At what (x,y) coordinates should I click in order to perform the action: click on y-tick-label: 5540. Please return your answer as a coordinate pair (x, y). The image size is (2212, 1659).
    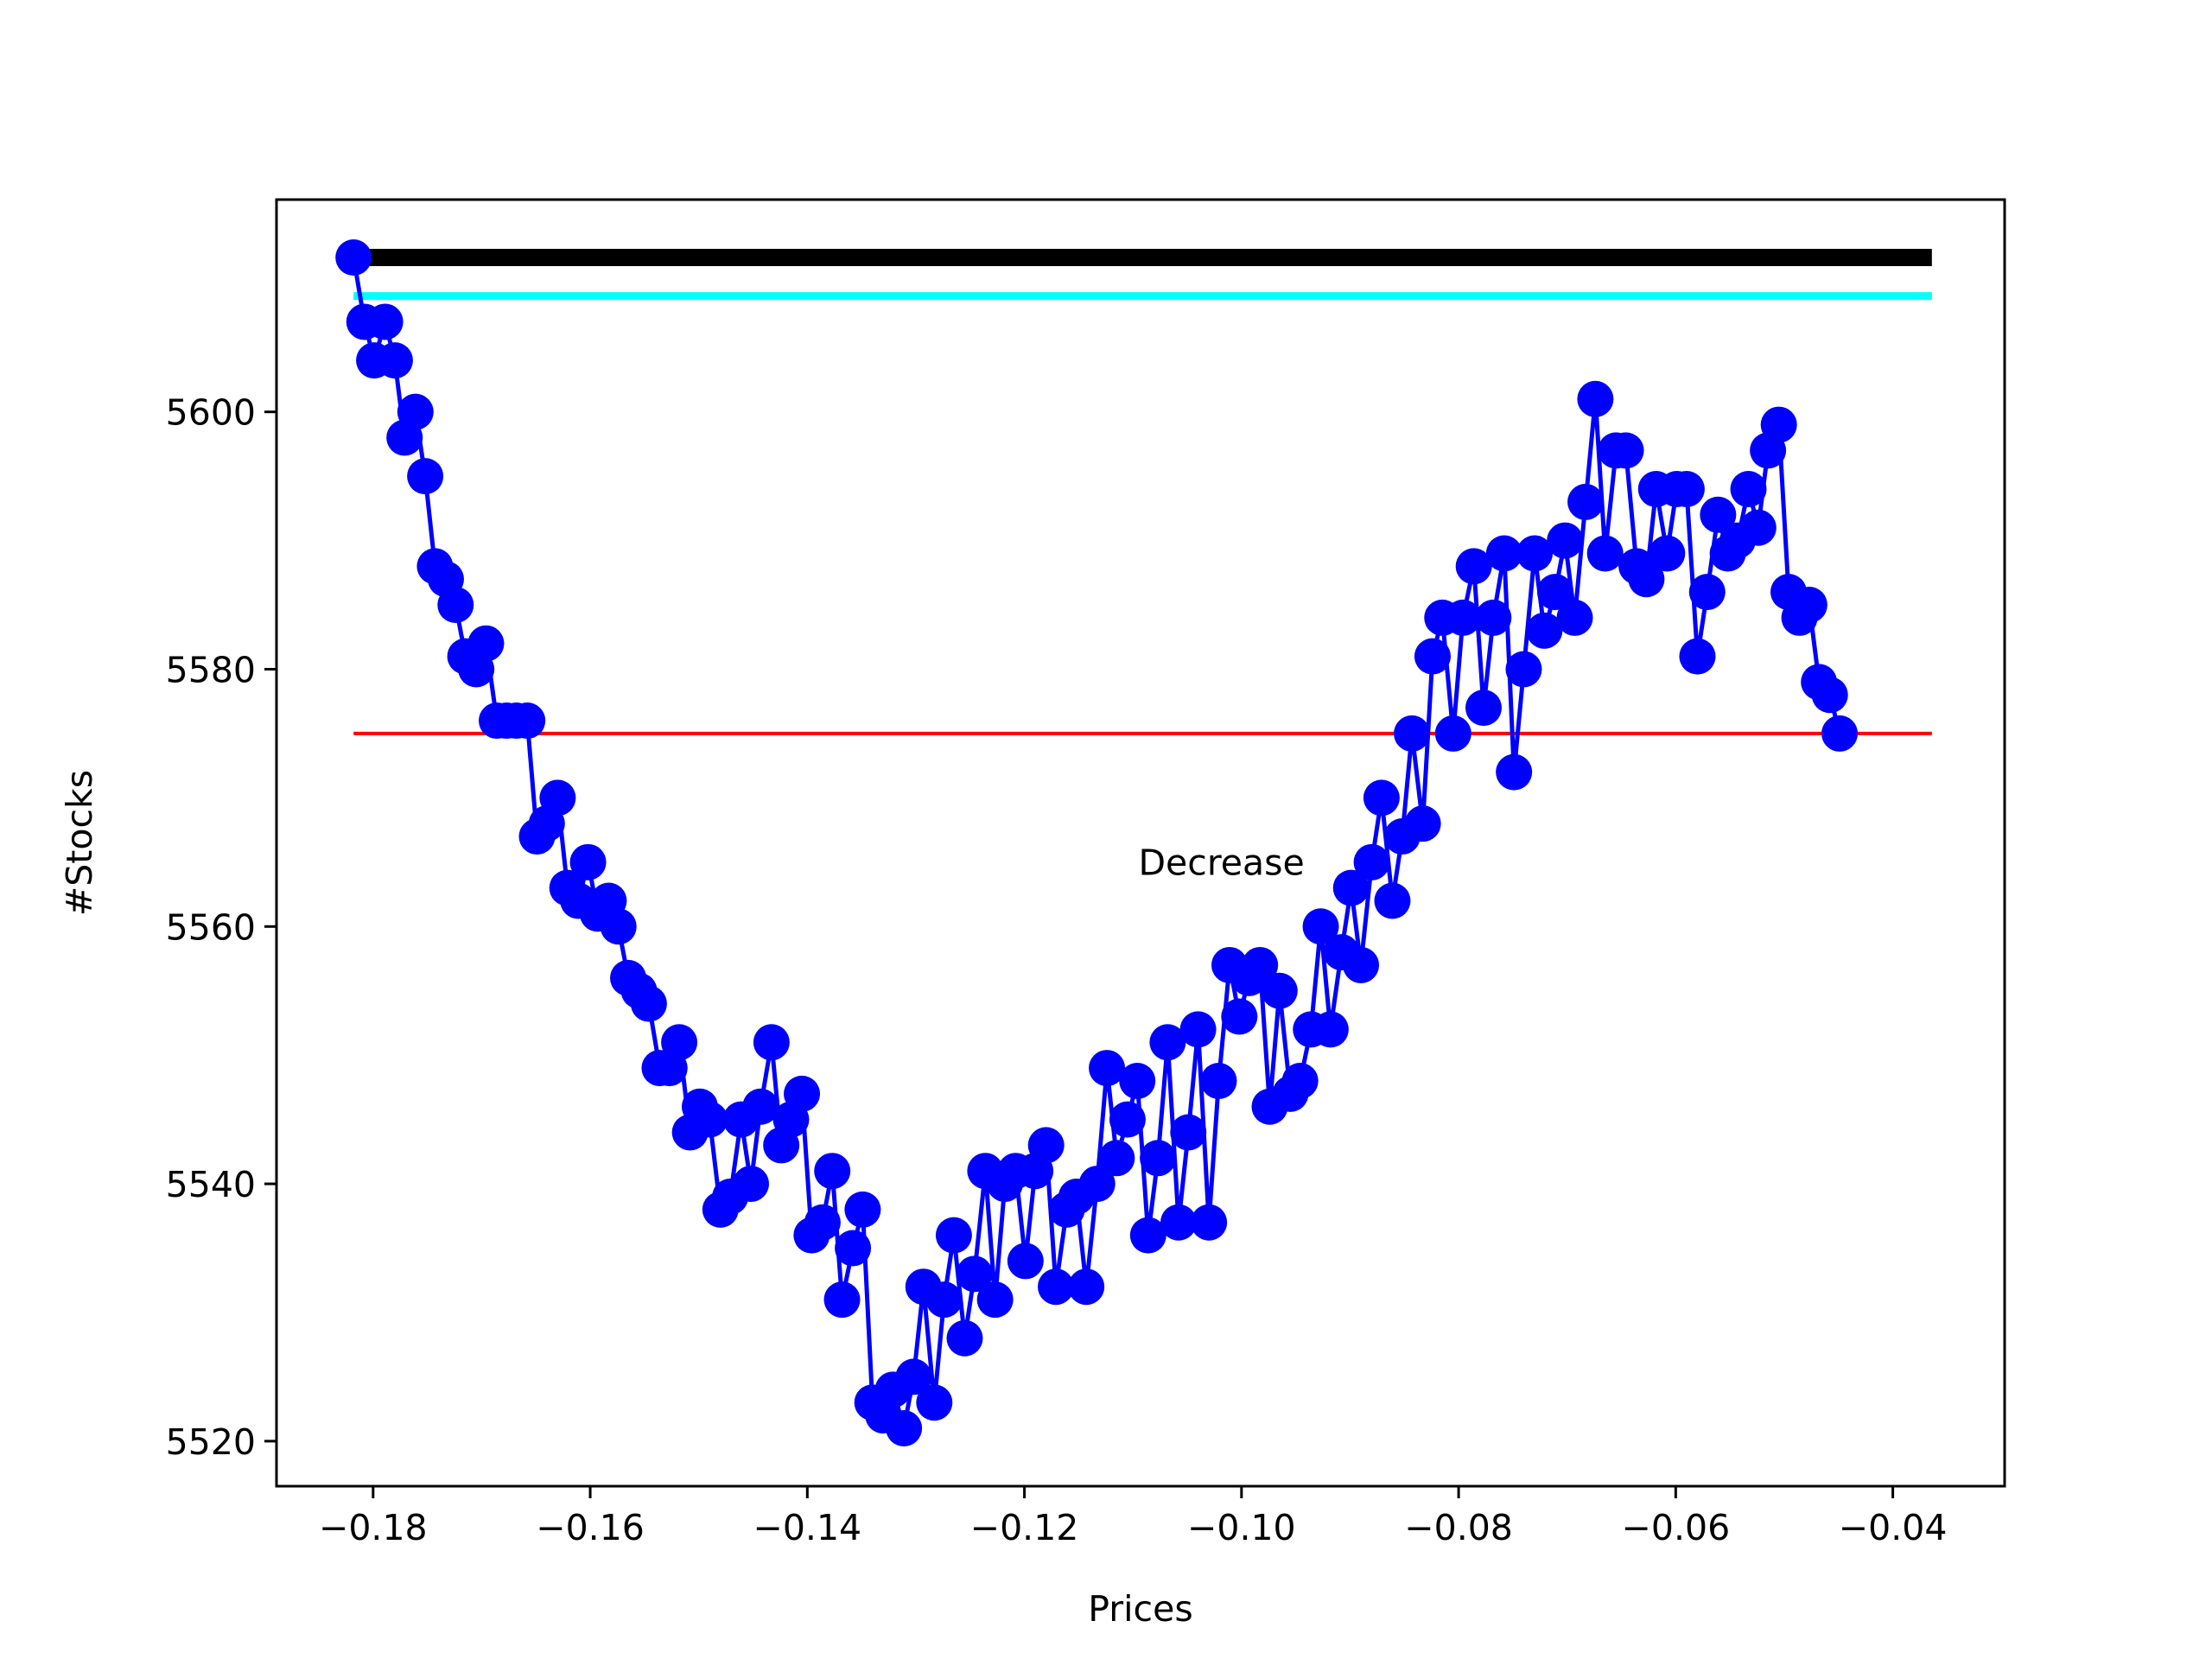
    Looking at the image, I should click on (211, 1184).